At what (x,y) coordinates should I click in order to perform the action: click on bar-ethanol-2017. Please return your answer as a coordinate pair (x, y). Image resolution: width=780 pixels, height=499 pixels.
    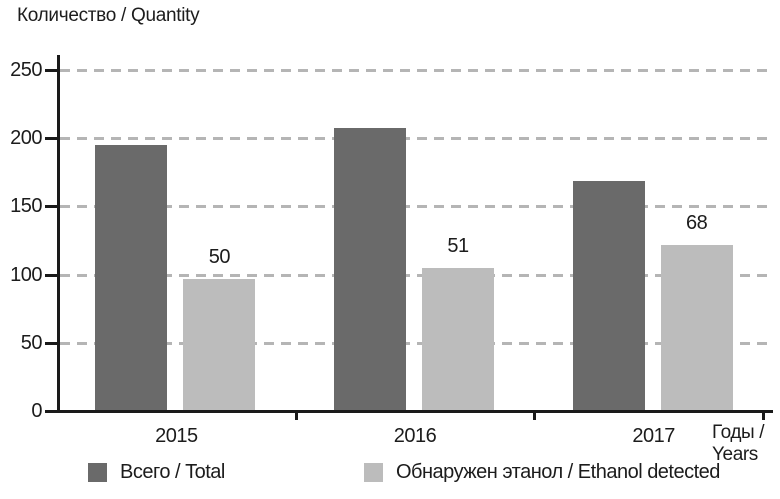
    Looking at the image, I should click on (696, 327).